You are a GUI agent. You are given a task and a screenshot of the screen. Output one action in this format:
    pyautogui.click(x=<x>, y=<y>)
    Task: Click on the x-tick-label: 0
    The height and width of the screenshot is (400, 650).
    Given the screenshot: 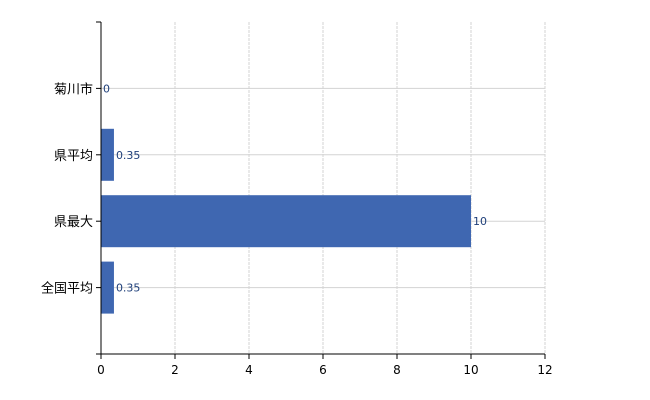 What is the action you would take?
    pyautogui.click(x=101, y=370)
    